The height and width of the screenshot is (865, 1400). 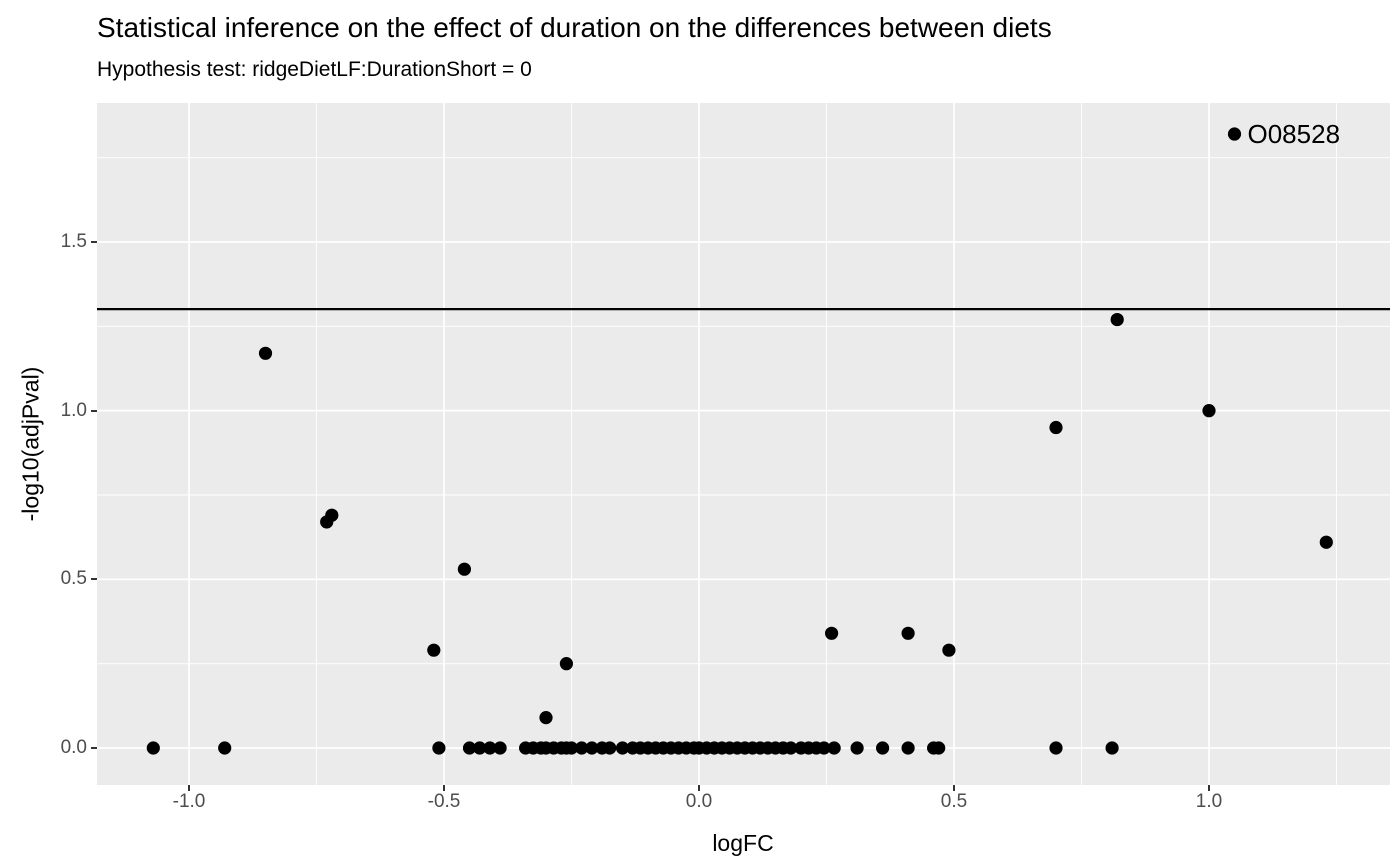 What do you see at coordinates (1209, 801) in the screenshot?
I see `x-tick-label: 1.0` at bounding box center [1209, 801].